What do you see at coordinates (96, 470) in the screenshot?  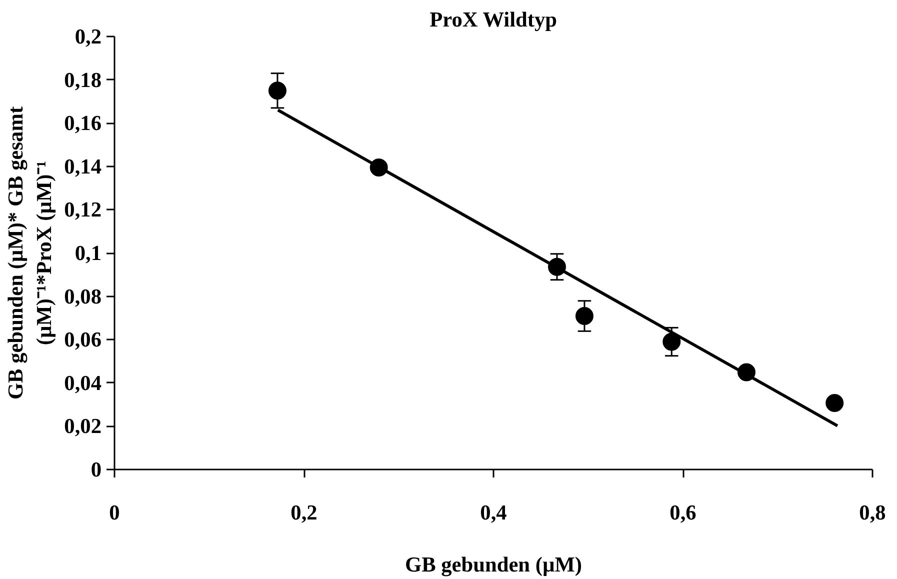 I see `y-tick-label: 0` at bounding box center [96, 470].